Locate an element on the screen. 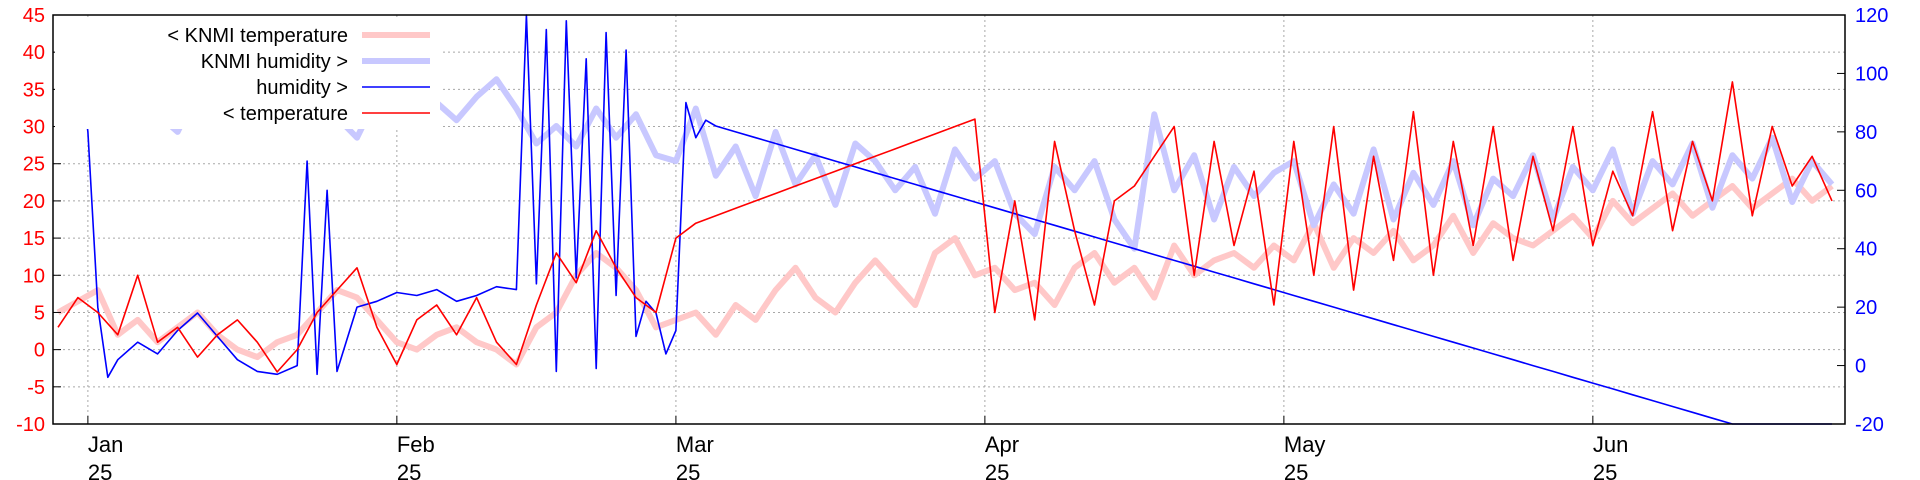  left-tick-label: 20 is located at coordinates (34, 202).